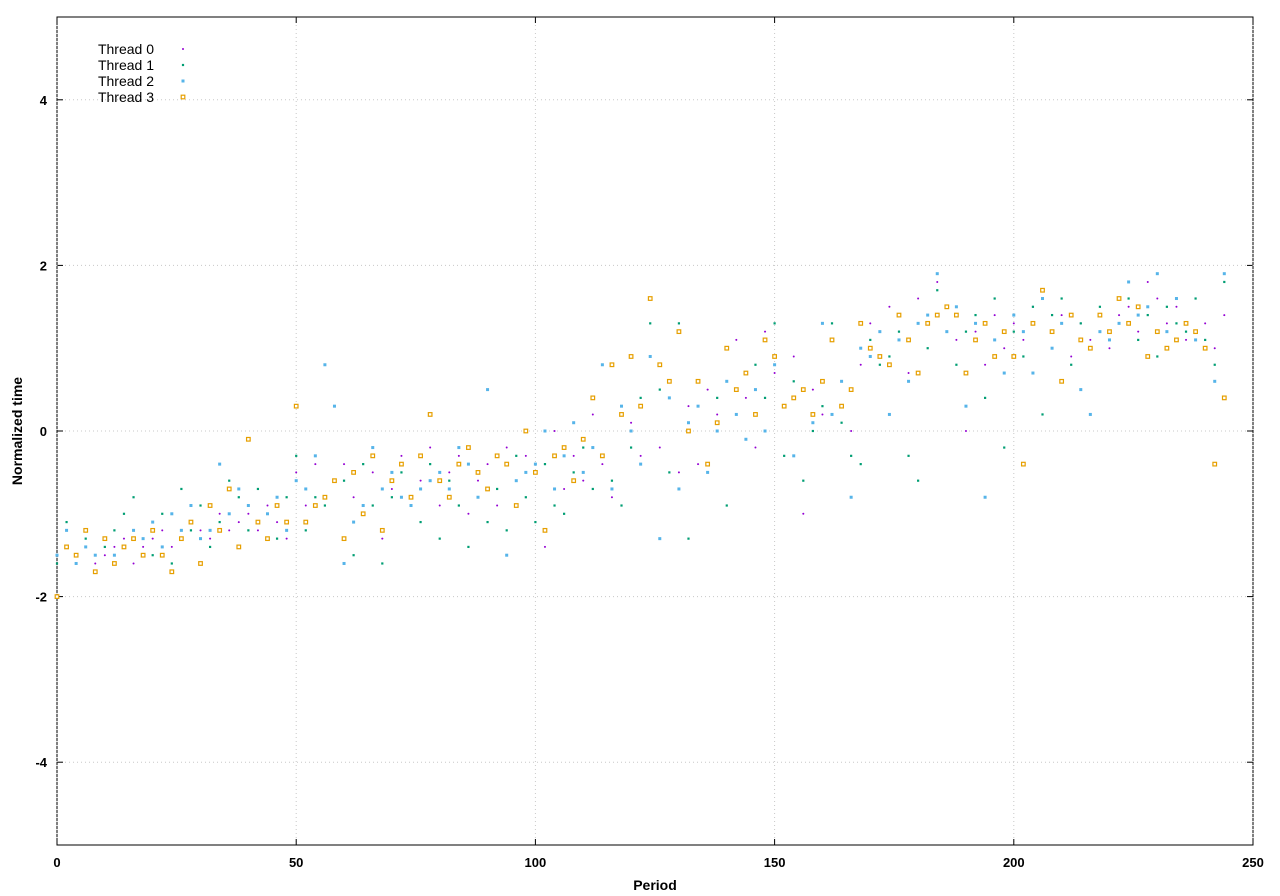 The image size is (1280, 896). What do you see at coordinates (43, 431) in the screenshot?
I see `y-tick-label: 0` at bounding box center [43, 431].